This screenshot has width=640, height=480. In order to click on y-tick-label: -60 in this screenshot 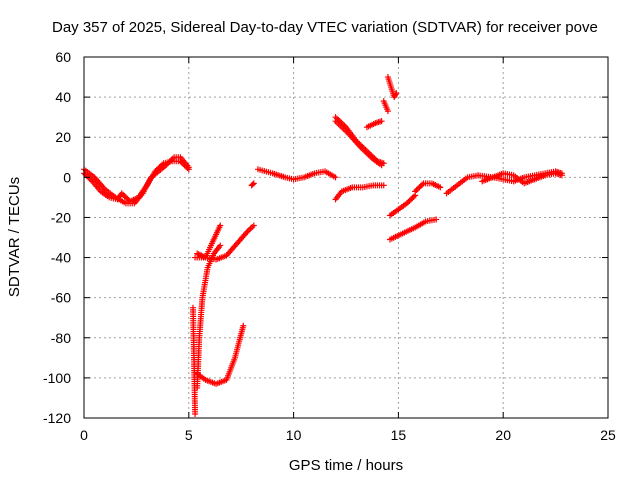, I will do `click(61, 298)`.